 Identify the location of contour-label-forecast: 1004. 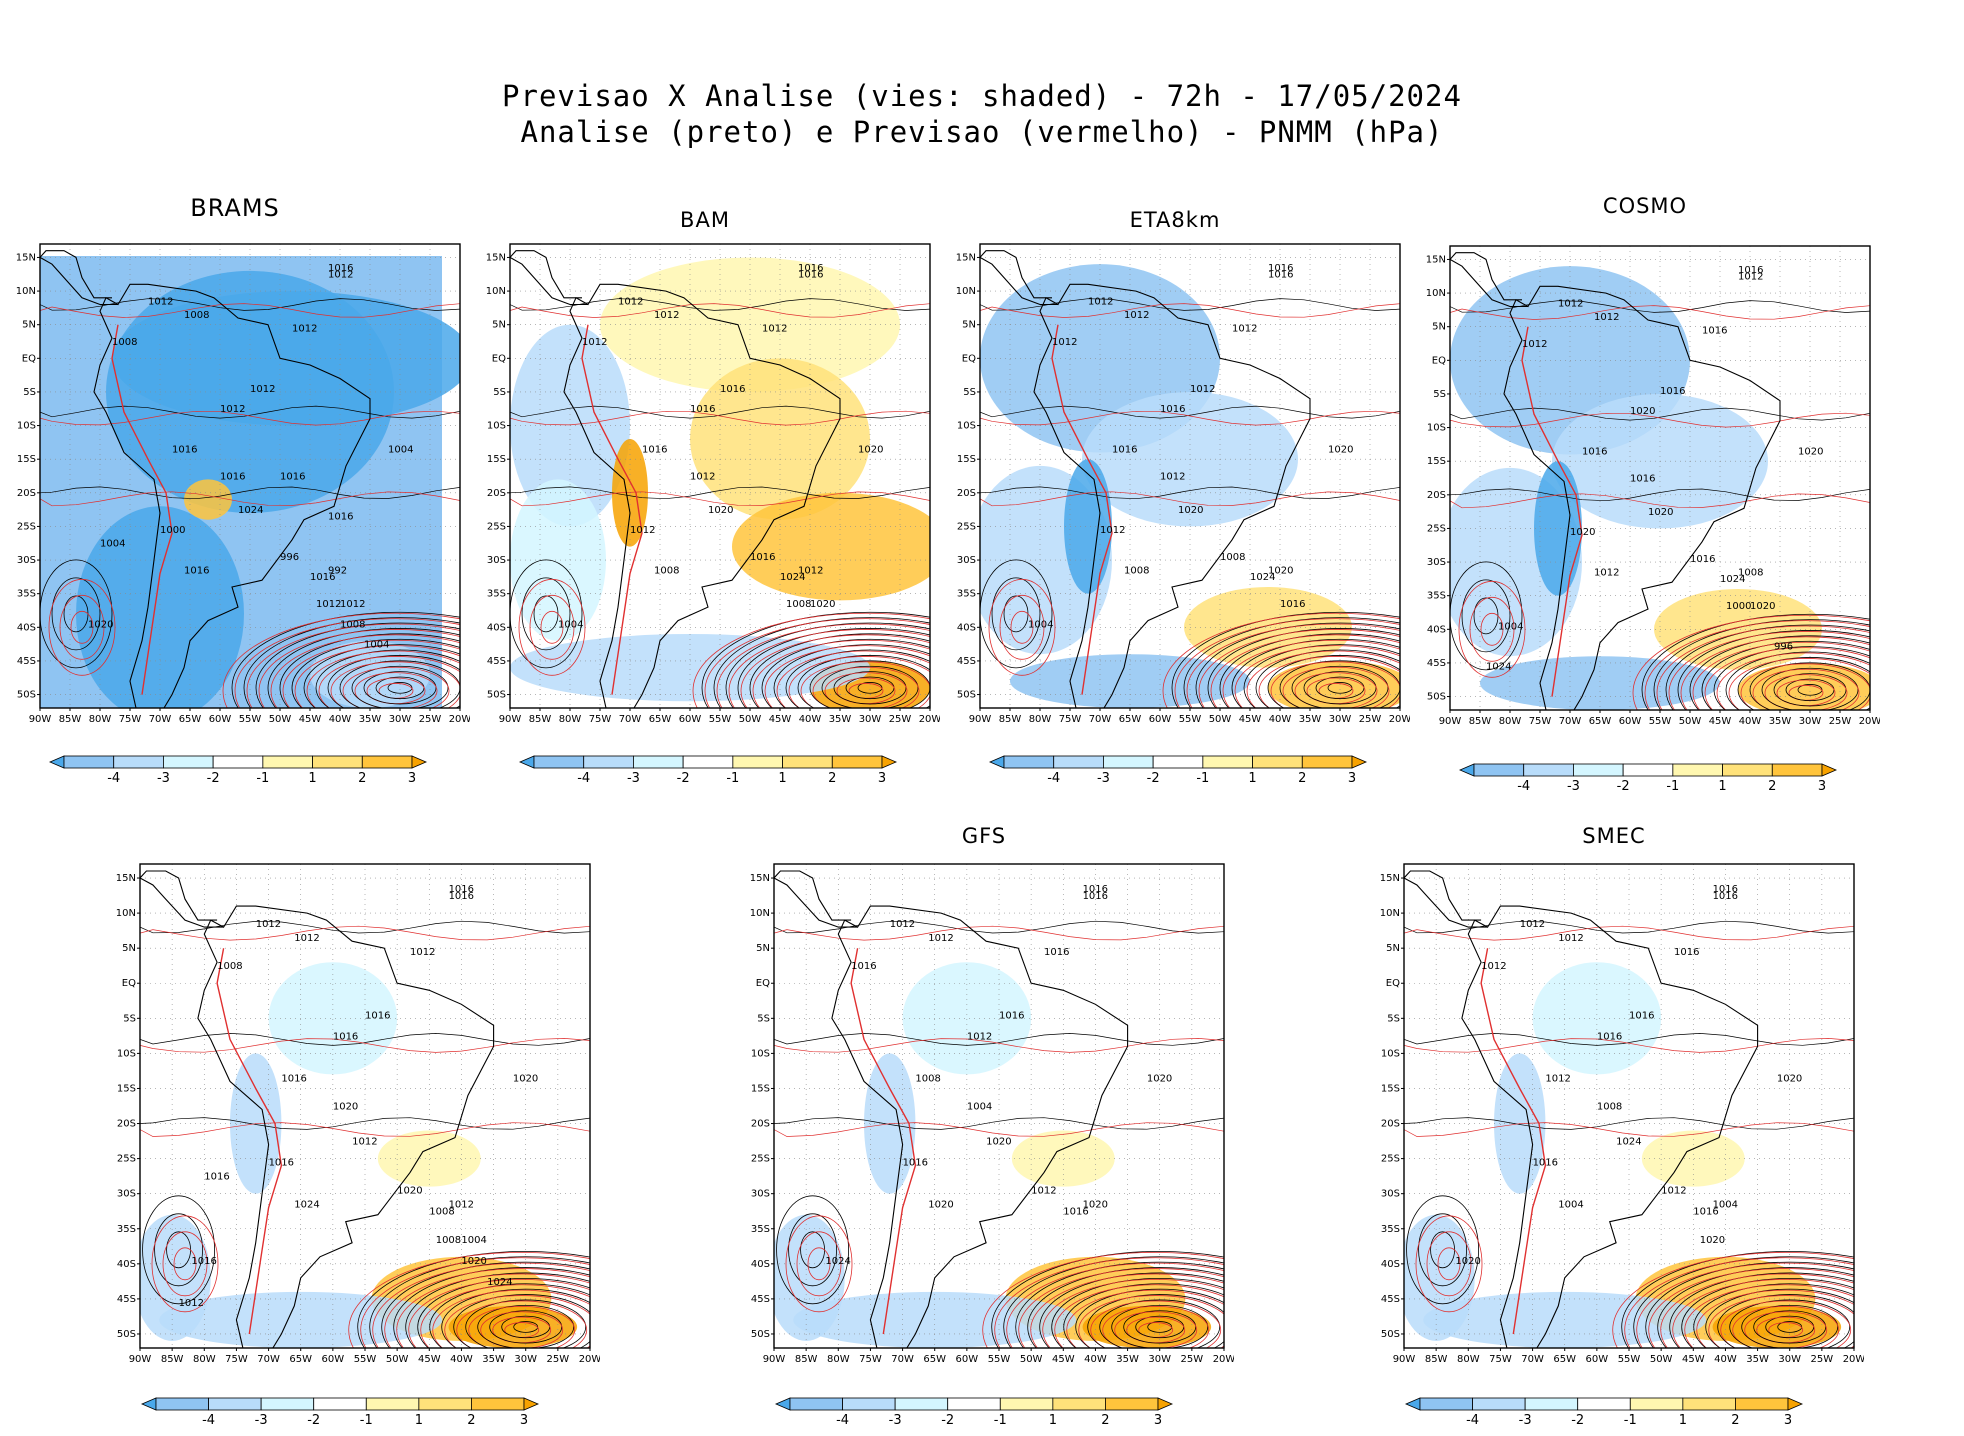
(400, 449).